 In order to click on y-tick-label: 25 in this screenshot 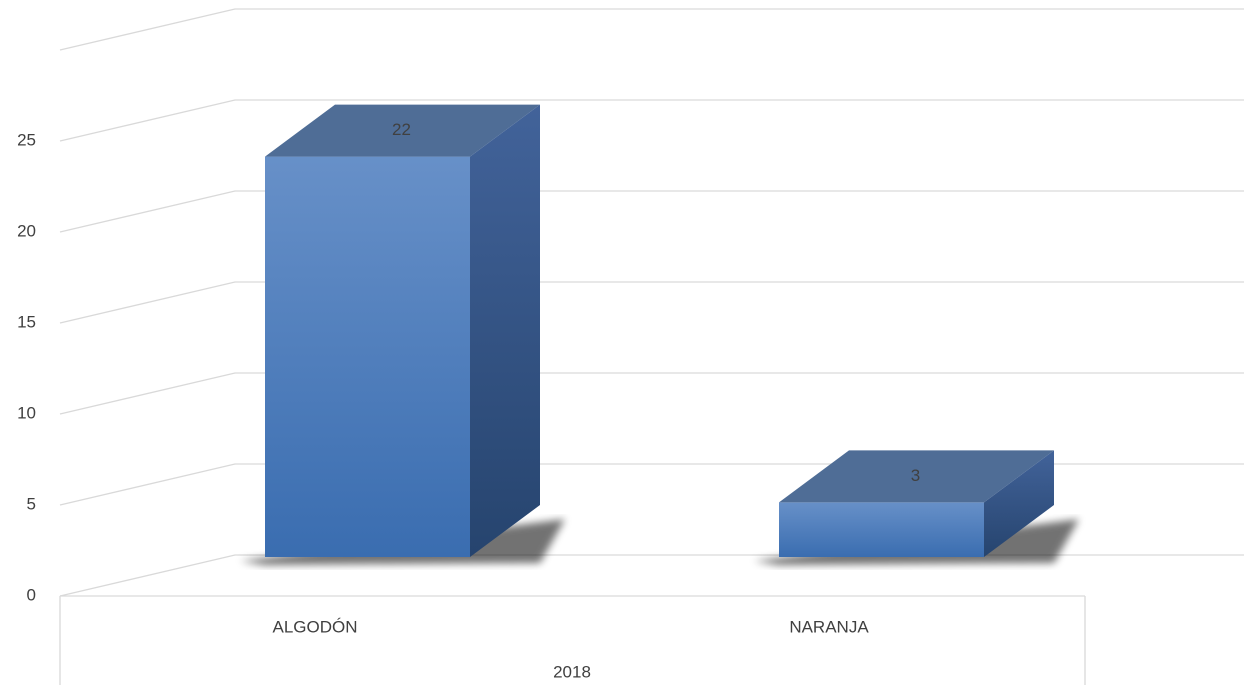, I will do `click(26, 139)`.